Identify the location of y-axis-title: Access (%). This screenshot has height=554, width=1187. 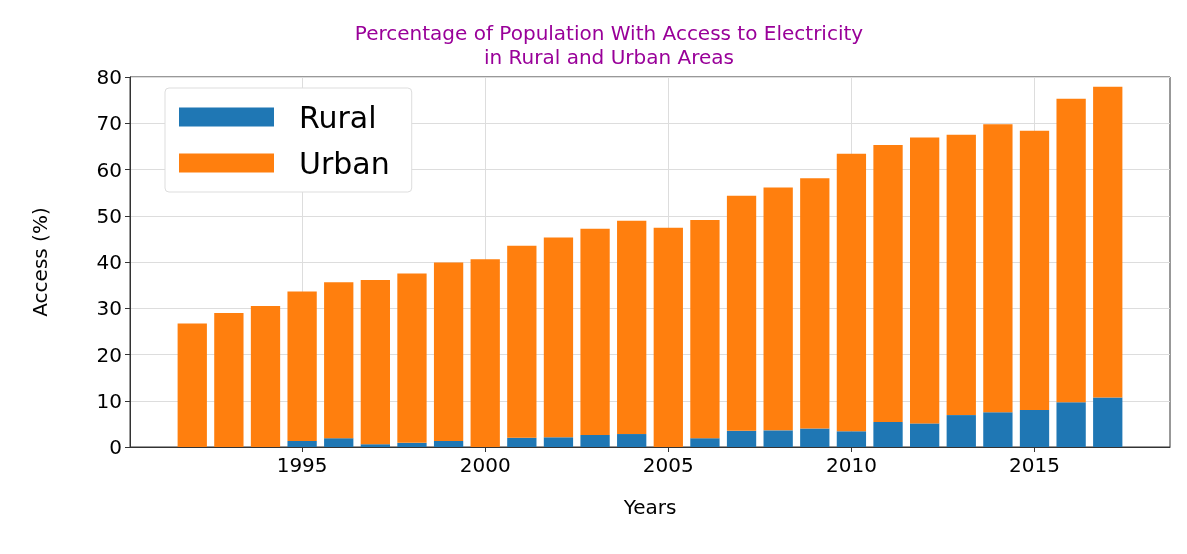
(40, 262).